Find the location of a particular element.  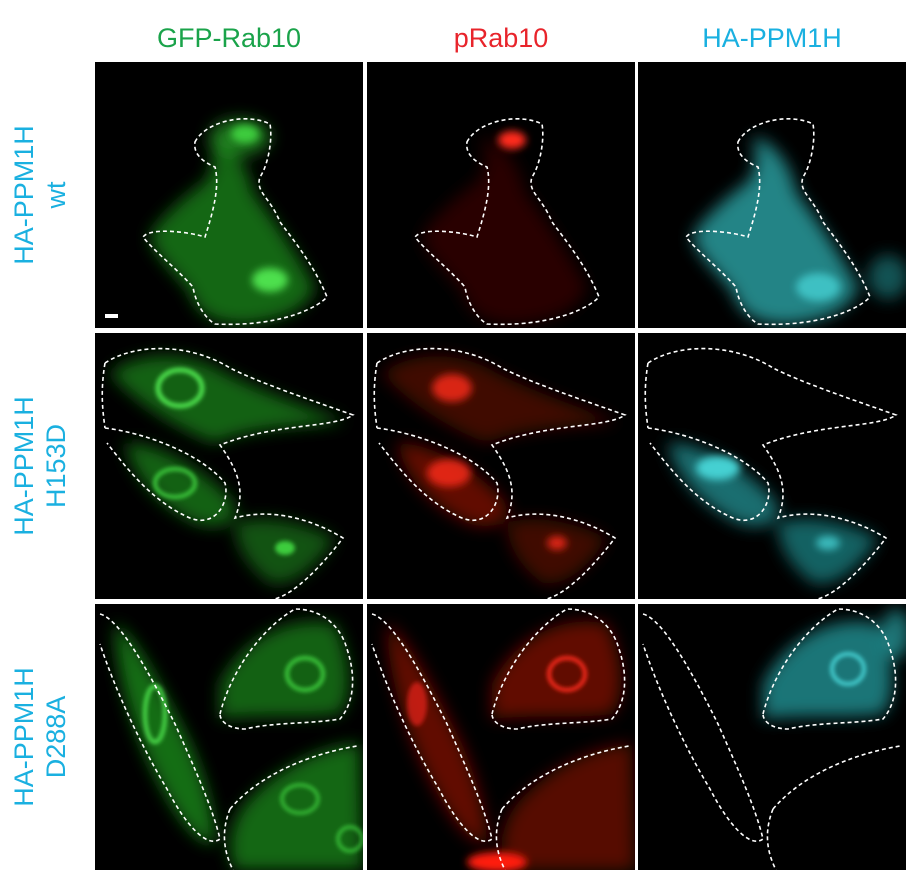

micrograph-d288a-ha-ppm1h is located at coordinates (772, 737).